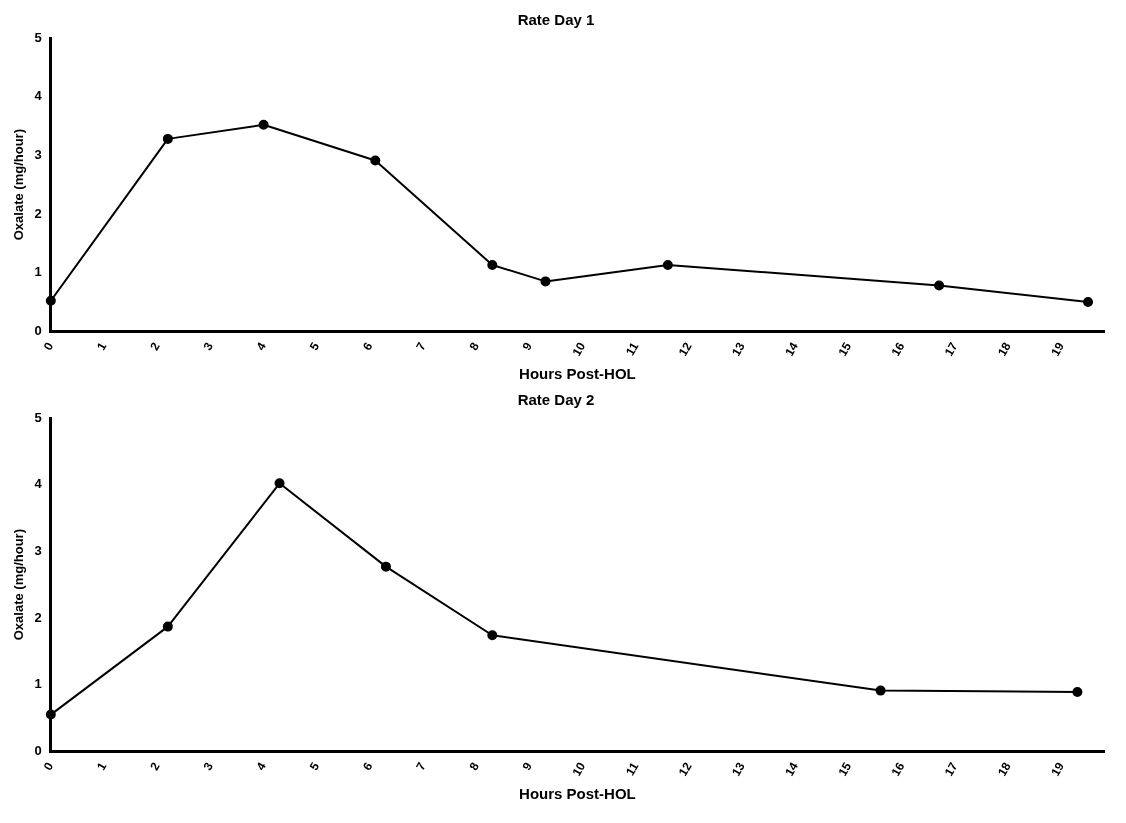 Image resolution: width=1126 pixels, height=823 pixels. What do you see at coordinates (556, 400) in the screenshot?
I see `chart-title: Rate Day 2` at bounding box center [556, 400].